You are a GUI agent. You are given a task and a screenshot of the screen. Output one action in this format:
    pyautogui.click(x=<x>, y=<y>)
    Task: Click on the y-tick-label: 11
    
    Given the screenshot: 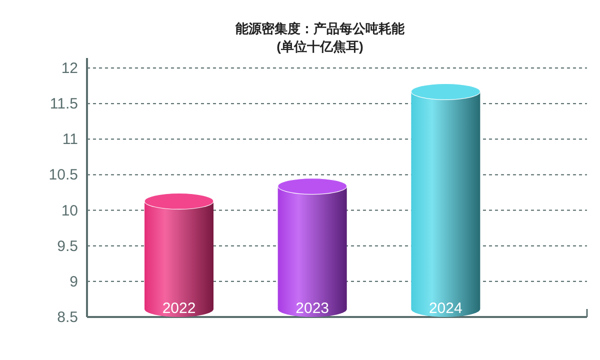 What is the action you would take?
    pyautogui.click(x=70, y=139)
    